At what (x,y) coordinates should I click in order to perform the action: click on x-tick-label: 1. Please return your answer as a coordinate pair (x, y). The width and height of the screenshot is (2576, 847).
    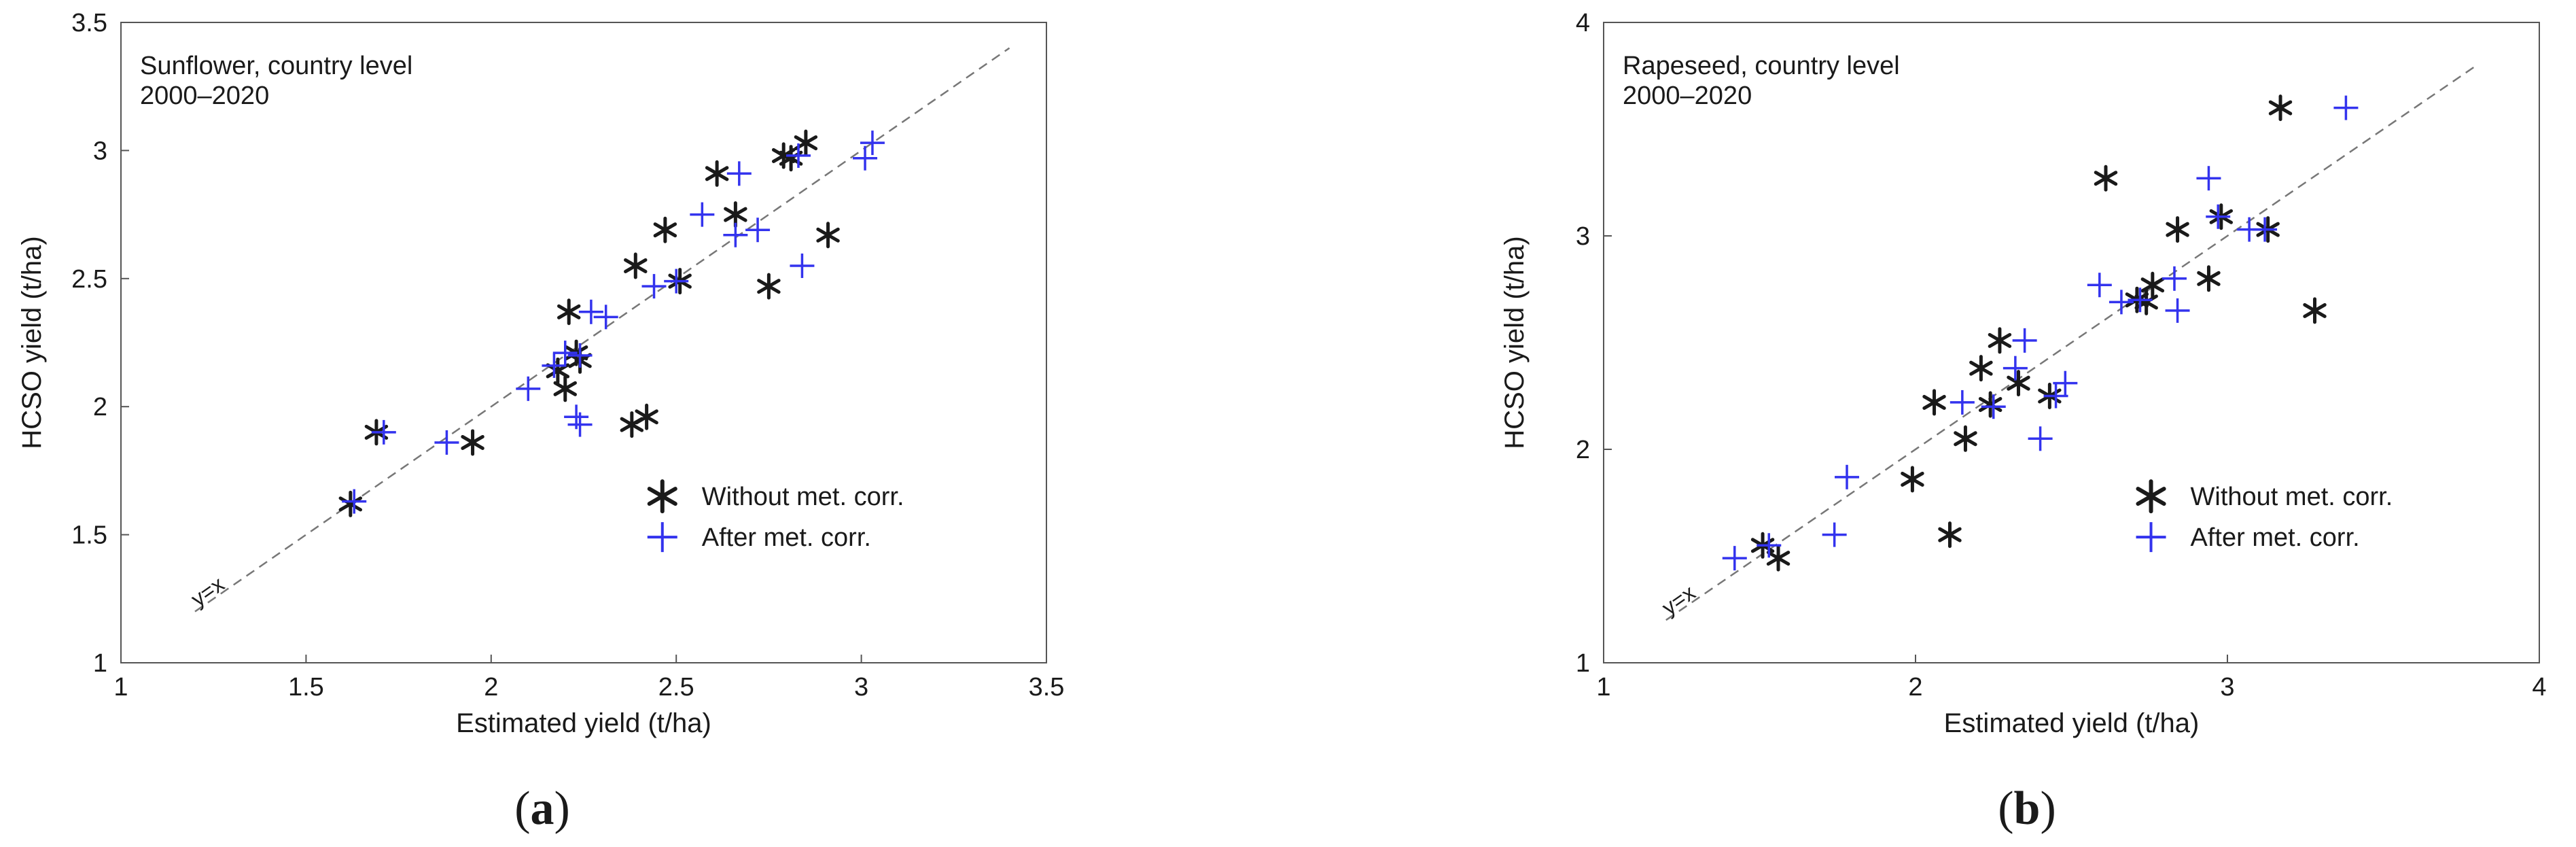
    Looking at the image, I should click on (1603, 687).